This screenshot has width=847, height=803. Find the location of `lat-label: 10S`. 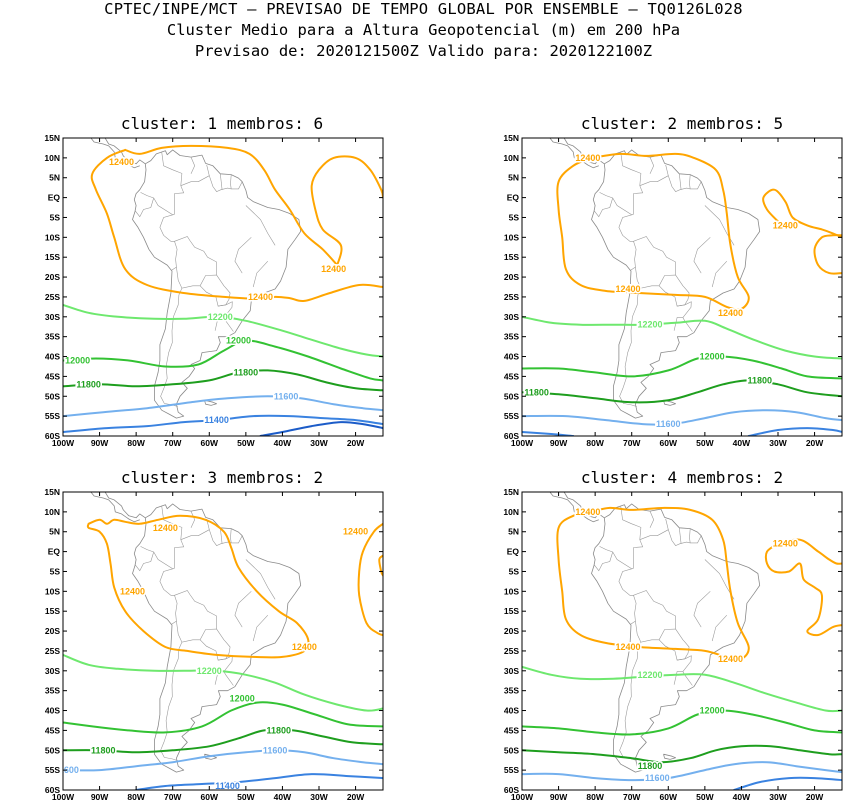

lat-label: 10S is located at coordinates (511, 237).